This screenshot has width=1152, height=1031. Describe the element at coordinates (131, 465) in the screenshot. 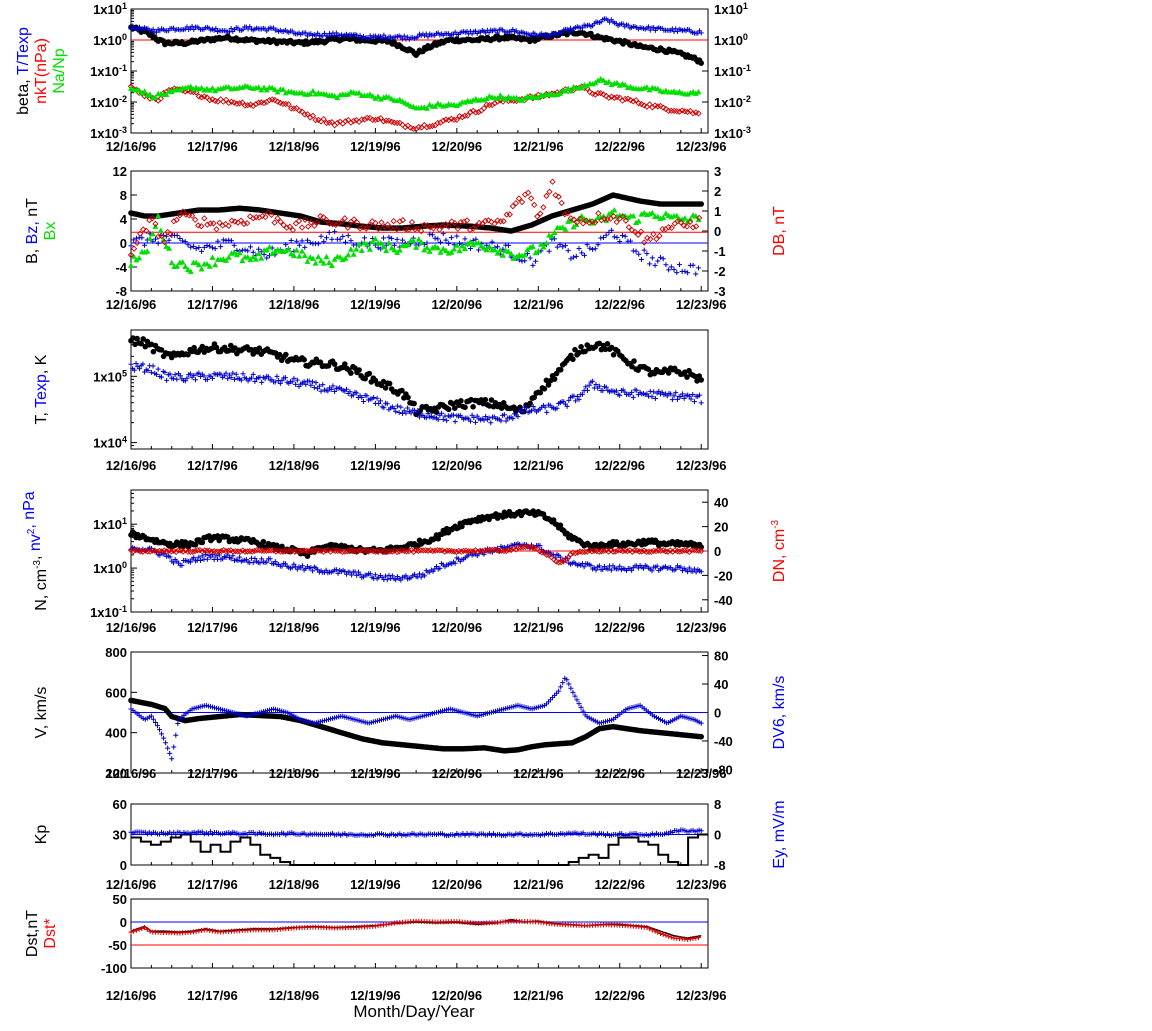

I see `date-tick-label: 12/16/96` at that location.